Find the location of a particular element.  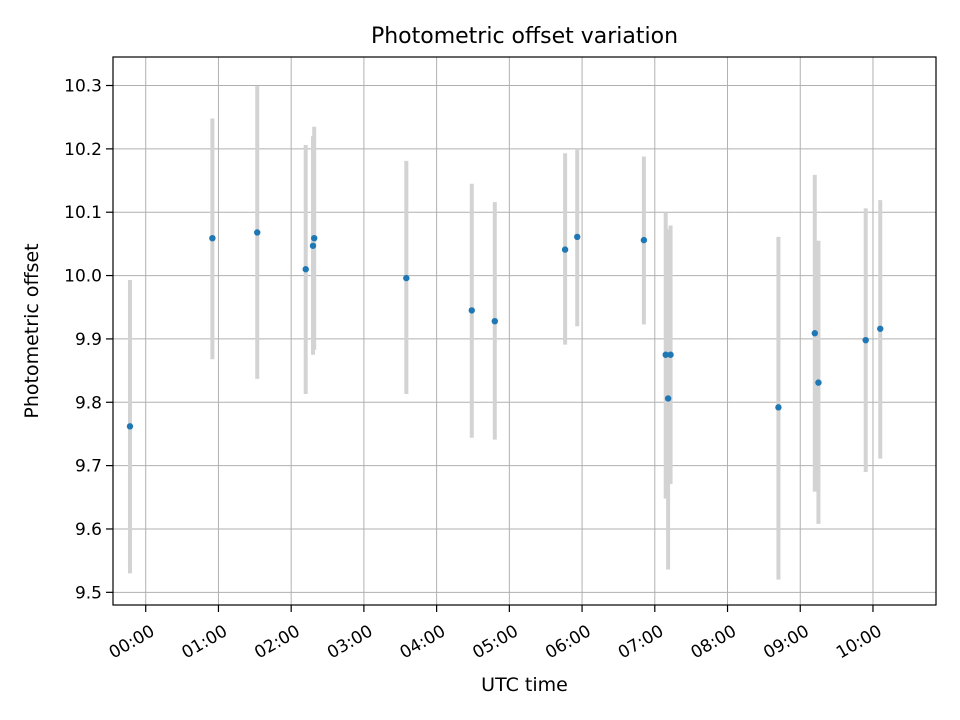

y-tick-label: 10.1 is located at coordinates (83, 213).